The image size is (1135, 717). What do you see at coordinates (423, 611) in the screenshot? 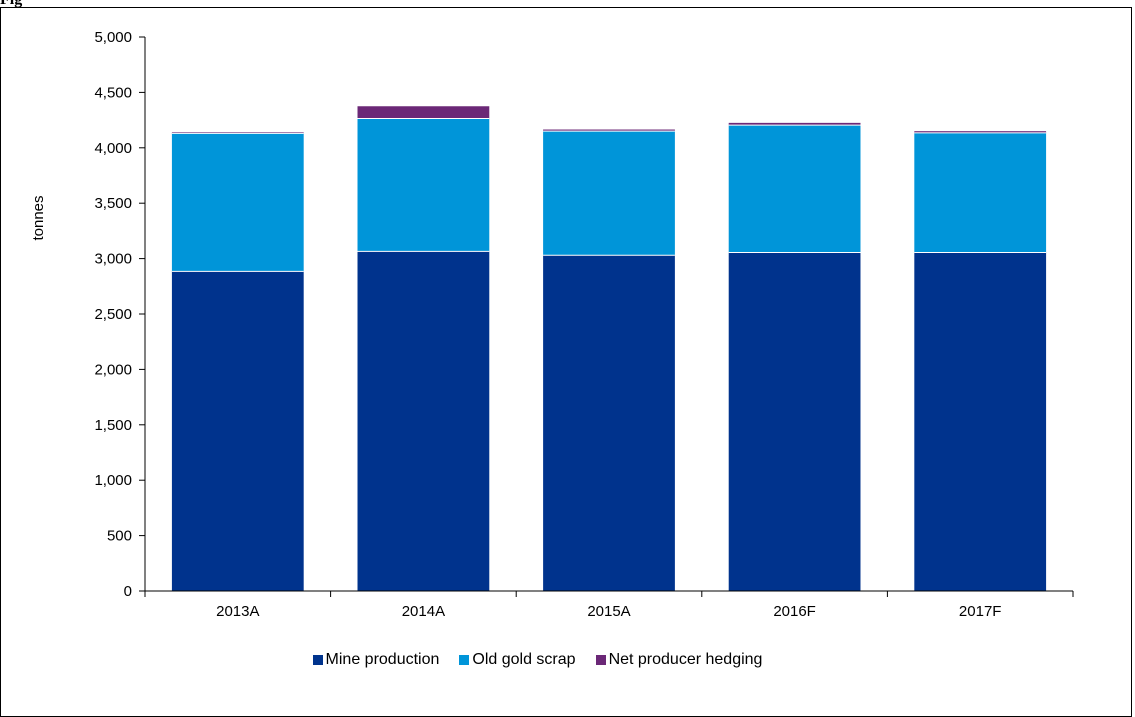
I see `x-tick-label: 2014A` at bounding box center [423, 611].